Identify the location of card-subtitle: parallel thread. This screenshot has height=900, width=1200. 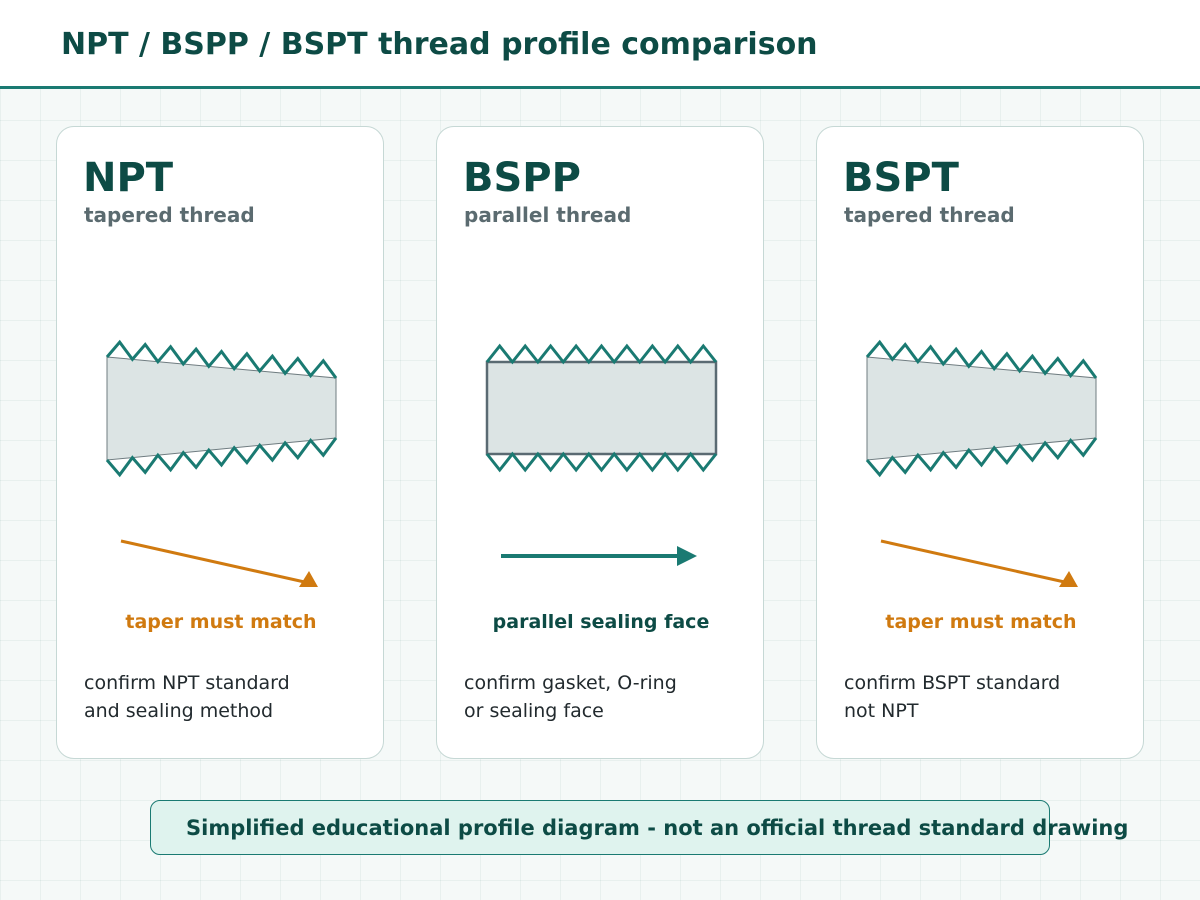
(548, 215).